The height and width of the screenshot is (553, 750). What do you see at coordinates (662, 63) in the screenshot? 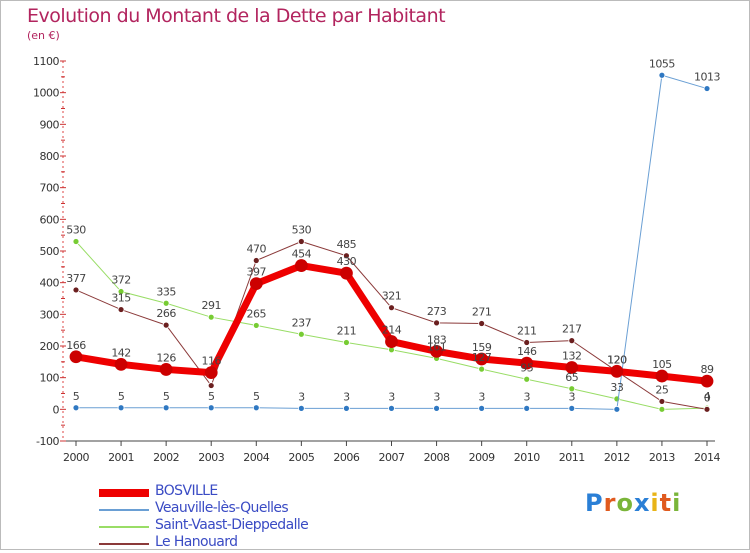
I see `data-label: 1055` at bounding box center [662, 63].